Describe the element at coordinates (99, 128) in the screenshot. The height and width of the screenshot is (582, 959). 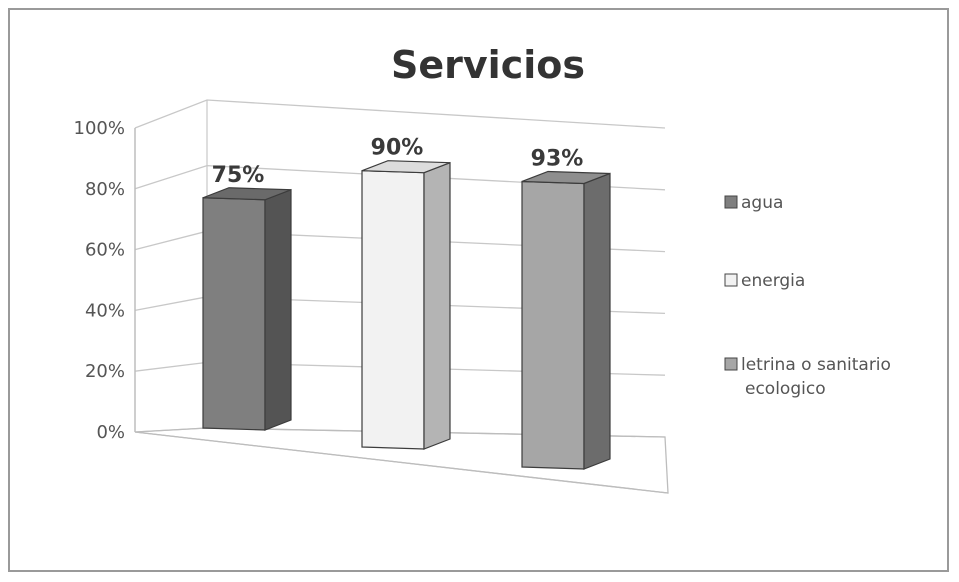
I see `y-tick-label: 100%` at that location.